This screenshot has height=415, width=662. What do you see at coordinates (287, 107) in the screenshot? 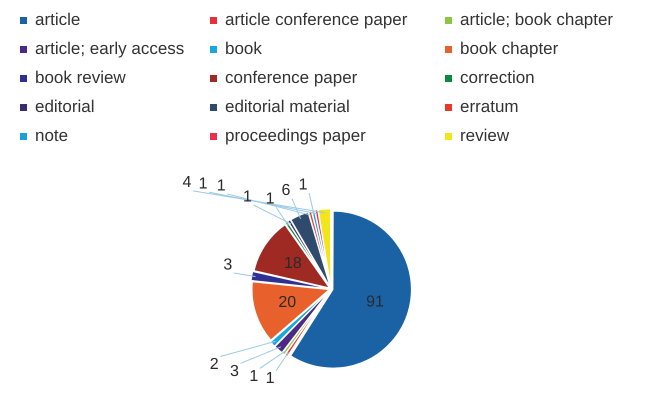
I see `legend-label: editorial material` at bounding box center [287, 107].